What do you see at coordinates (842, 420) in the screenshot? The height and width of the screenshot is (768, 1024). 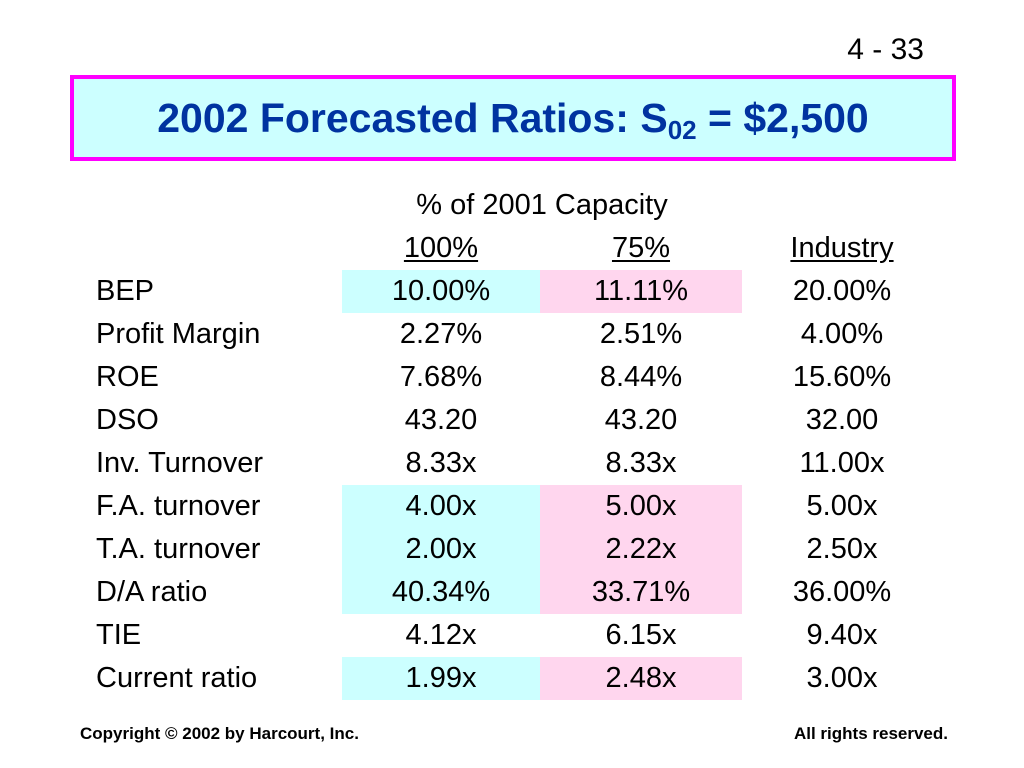 I see `cell-industry: 32.00` at bounding box center [842, 420].